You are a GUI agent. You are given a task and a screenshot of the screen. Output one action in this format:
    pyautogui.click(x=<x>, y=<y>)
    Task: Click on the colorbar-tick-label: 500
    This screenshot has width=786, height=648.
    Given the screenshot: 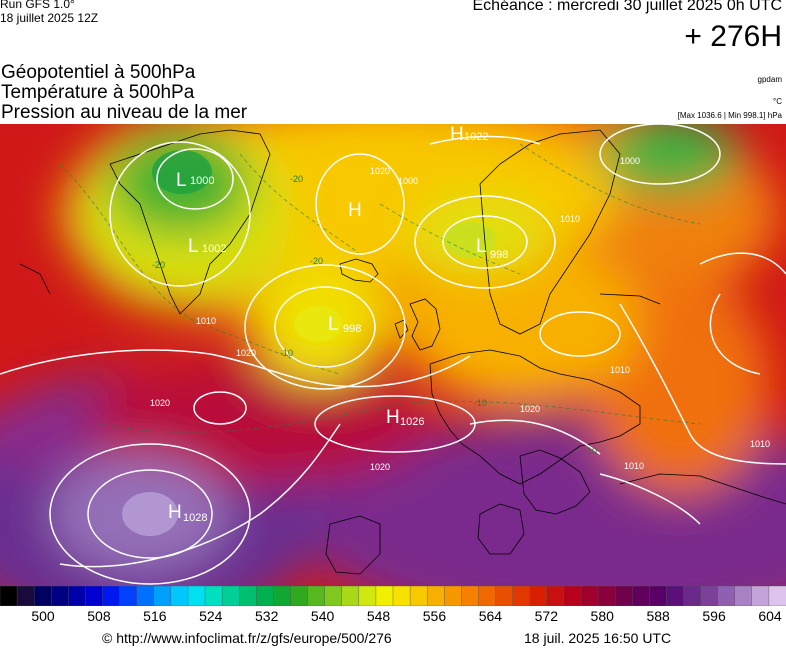 What is the action you would take?
    pyautogui.click(x=43, y=616)
    